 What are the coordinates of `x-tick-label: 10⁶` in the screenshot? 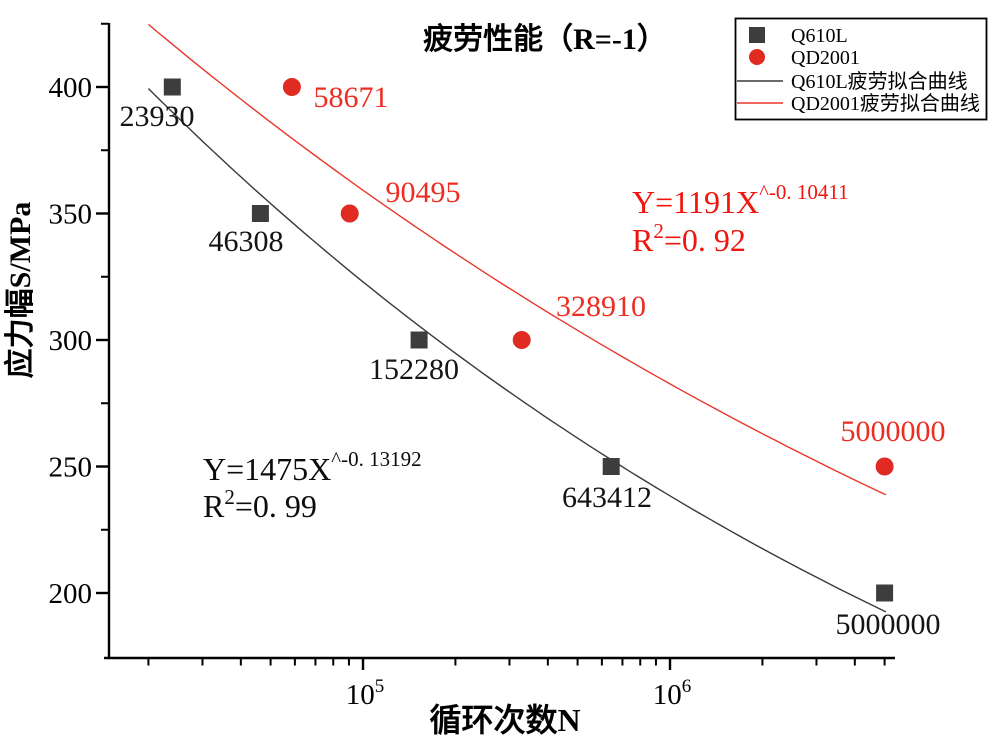 It's located at (672, 693).